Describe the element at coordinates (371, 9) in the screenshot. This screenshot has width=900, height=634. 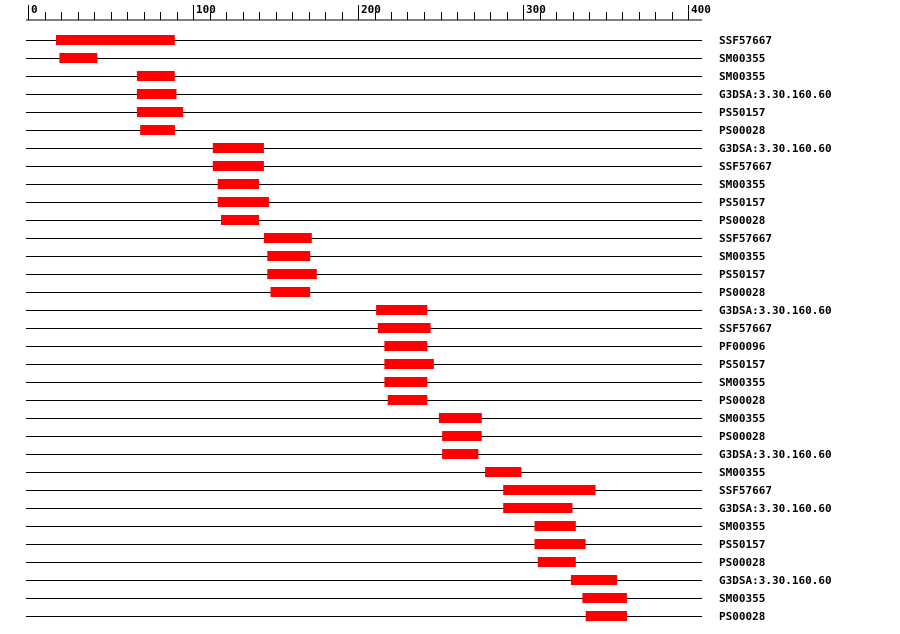
I see `axis-tick-label: 200` at that location.